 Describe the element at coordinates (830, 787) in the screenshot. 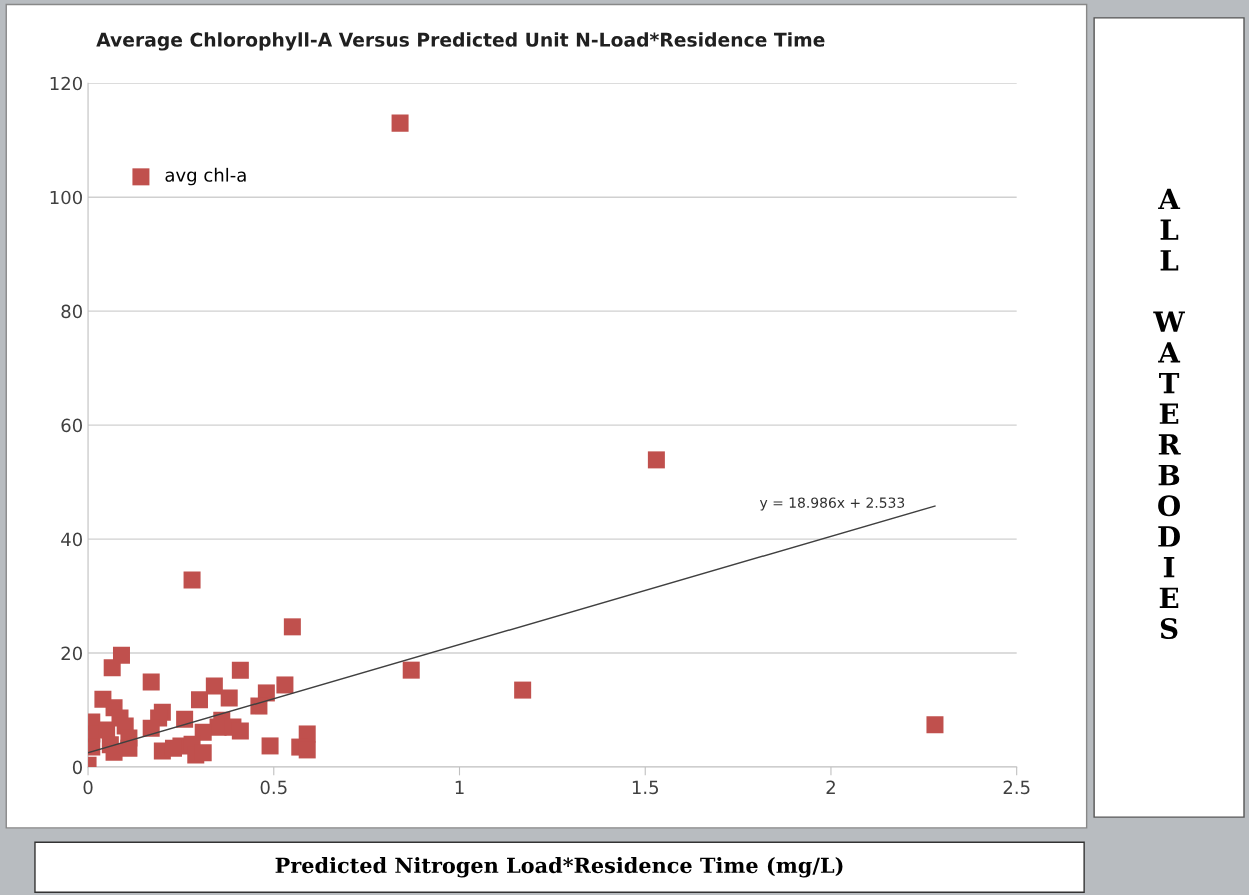

I see `x-tick-label: 2` at that location.